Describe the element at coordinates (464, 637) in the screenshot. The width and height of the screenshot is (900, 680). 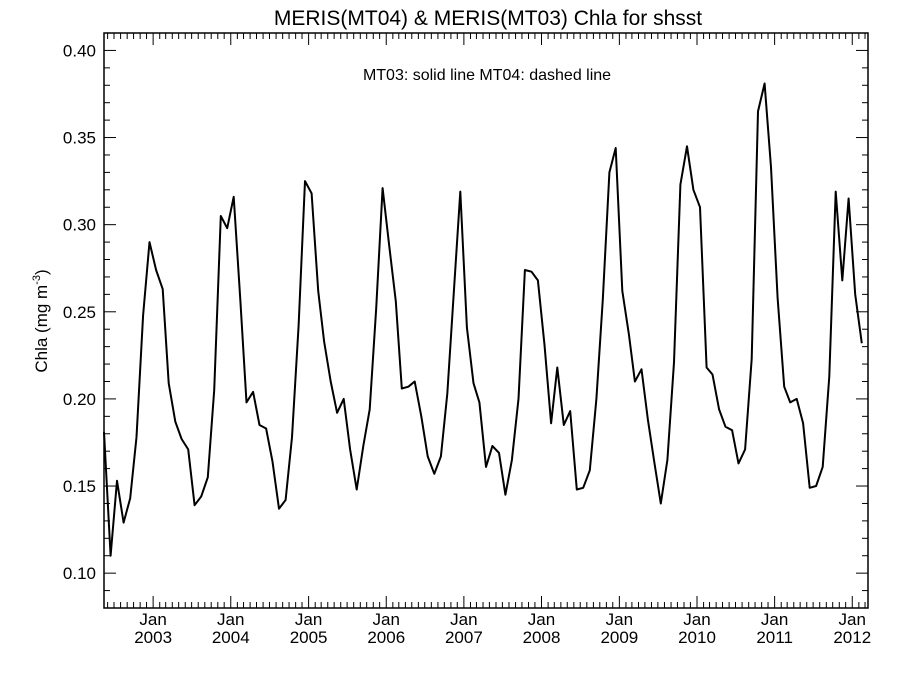
I see `x-tick-label-year: 2007` at that location.